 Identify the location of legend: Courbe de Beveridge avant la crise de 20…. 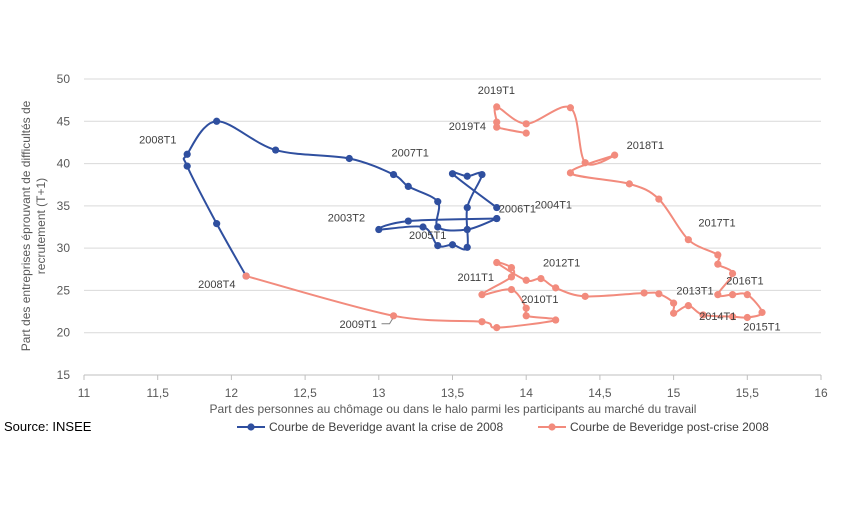
(503, 427).